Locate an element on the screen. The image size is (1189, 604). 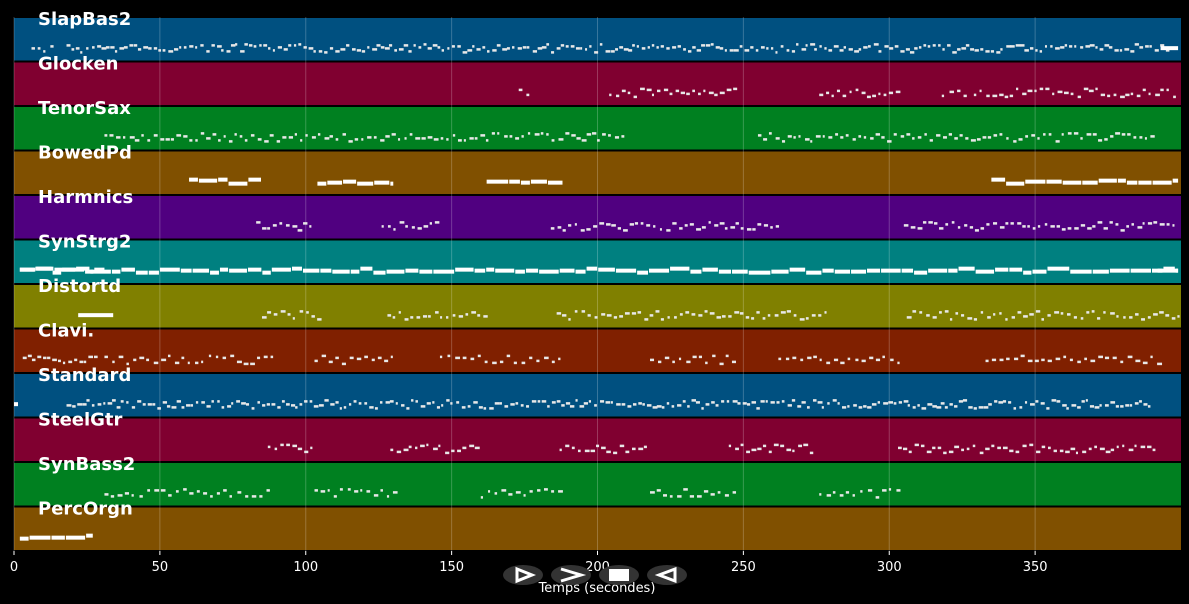
stop-button is located at coordinates (619, 575).